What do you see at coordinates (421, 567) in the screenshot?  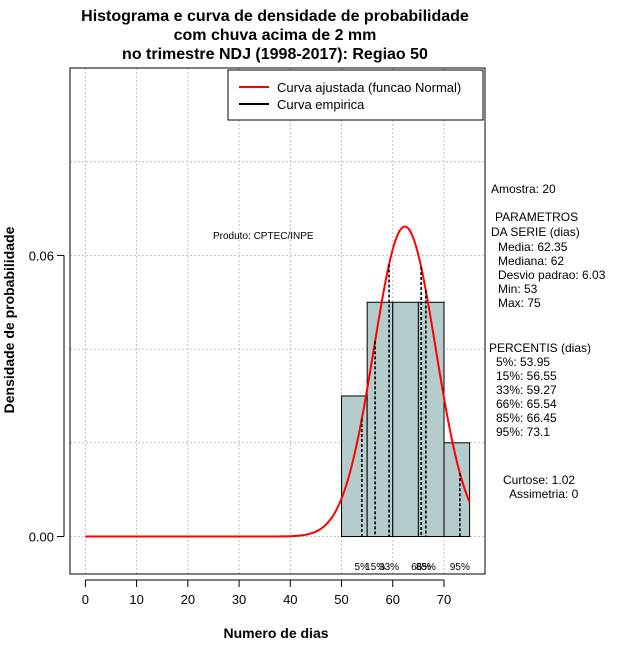 I see `percentile-label: 66%` at bounding box center [421, 567].